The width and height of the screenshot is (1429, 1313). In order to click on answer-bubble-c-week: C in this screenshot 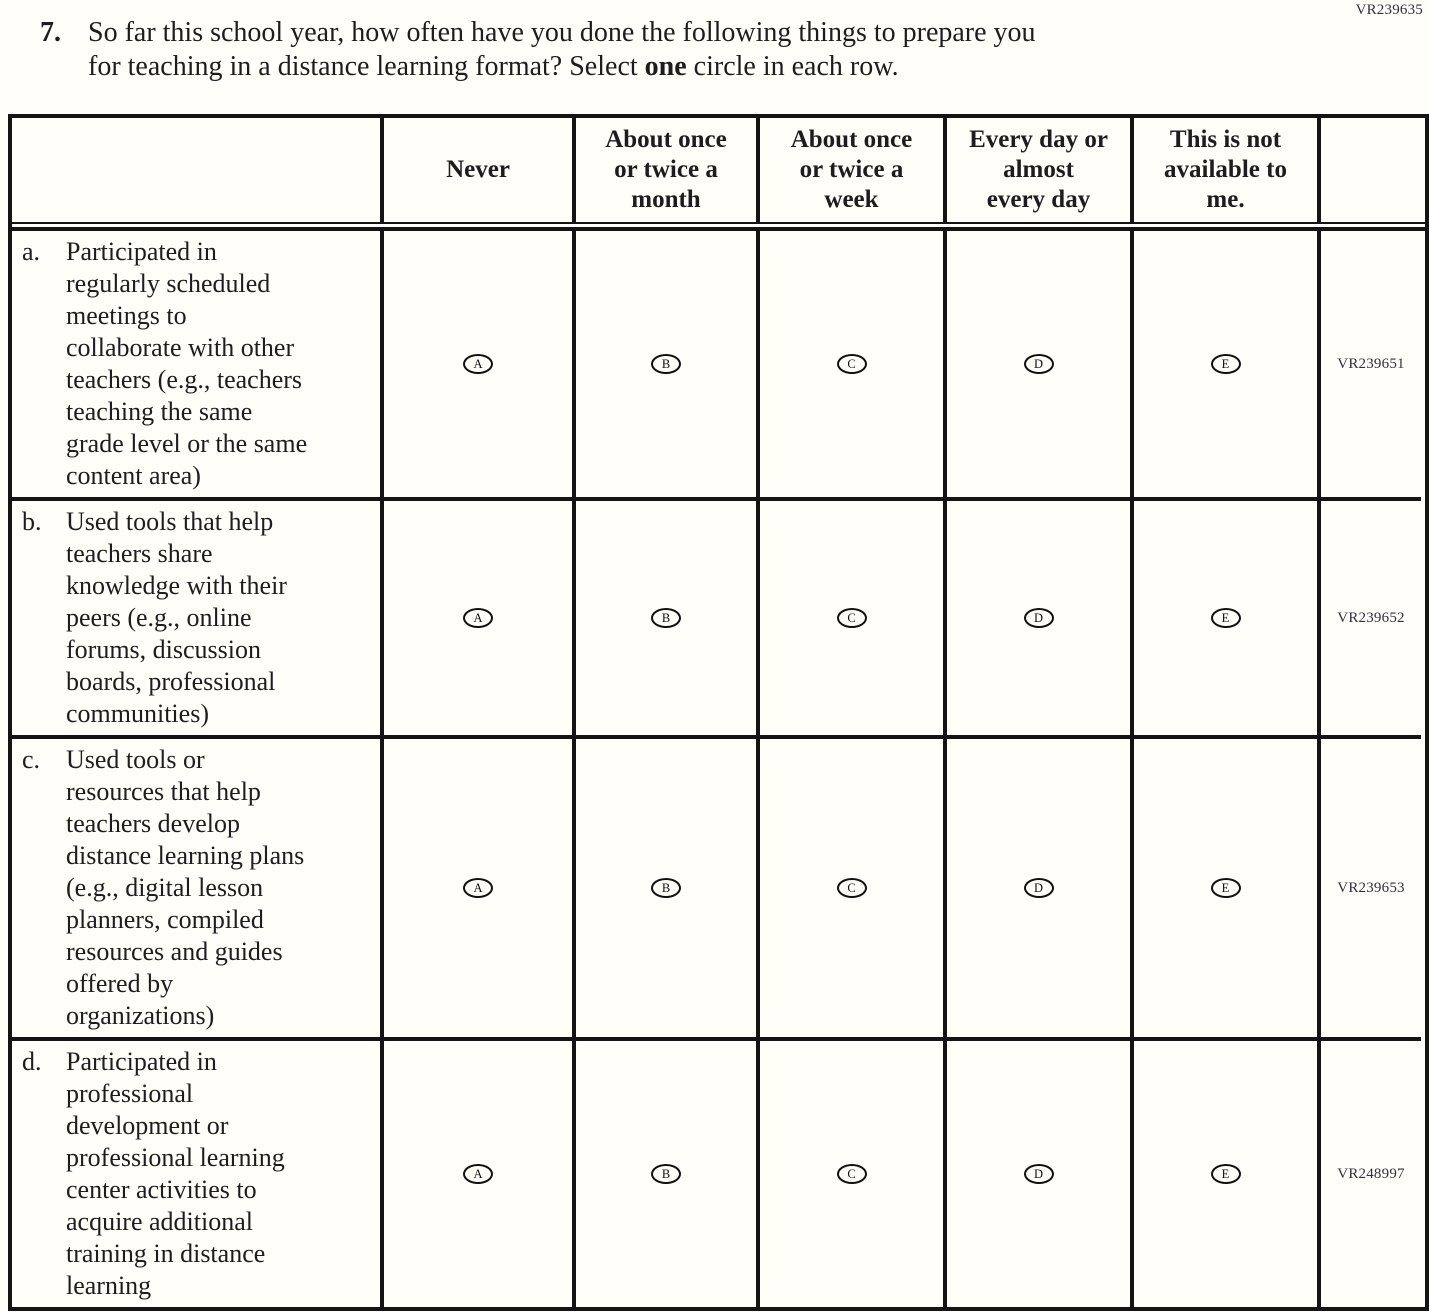, I will do `click(851, 888)`.